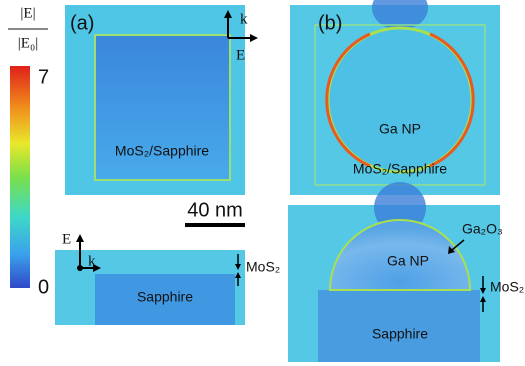 The image size is (525, 366). Describe the element at coordinates (482, 229) in the screenshot. I see `oxide-label: Ga₂O₃` at that location.